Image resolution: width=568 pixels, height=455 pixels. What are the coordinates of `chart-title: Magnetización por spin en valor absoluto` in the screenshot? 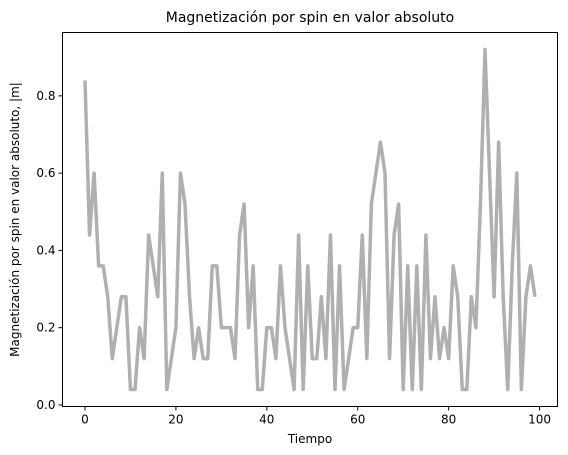 It's located at (310, 18).